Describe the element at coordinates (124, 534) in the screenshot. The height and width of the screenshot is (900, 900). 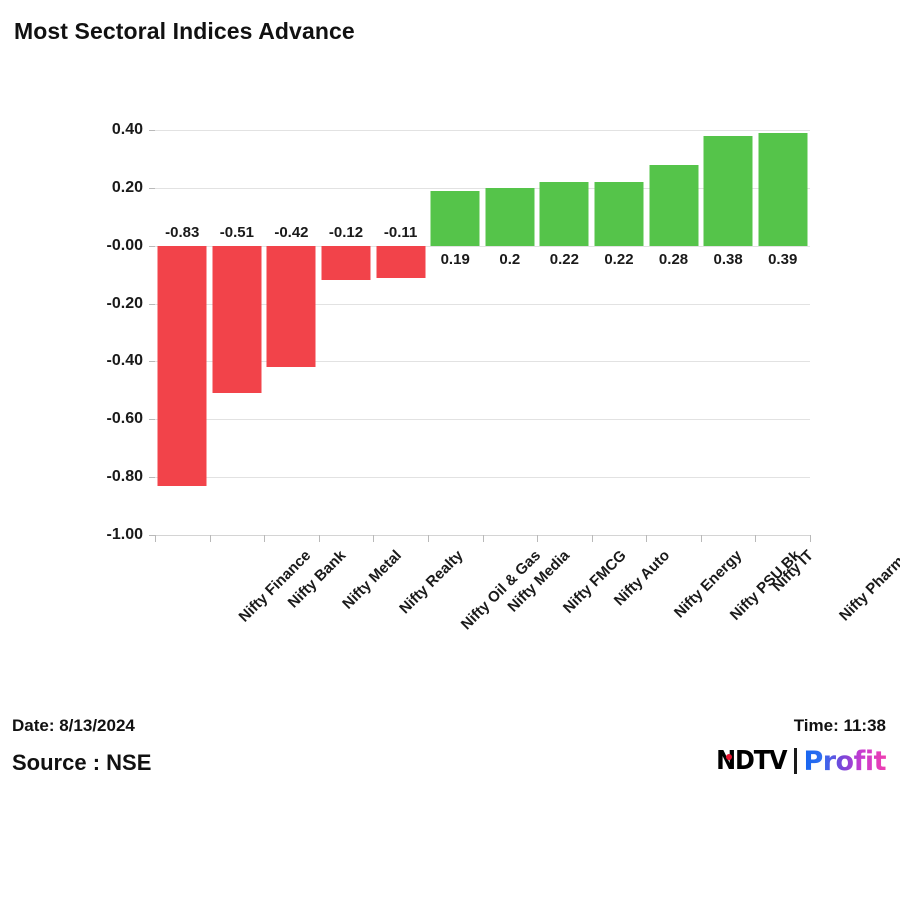
I see `y-axis-tick-label: -1.00` at that location.